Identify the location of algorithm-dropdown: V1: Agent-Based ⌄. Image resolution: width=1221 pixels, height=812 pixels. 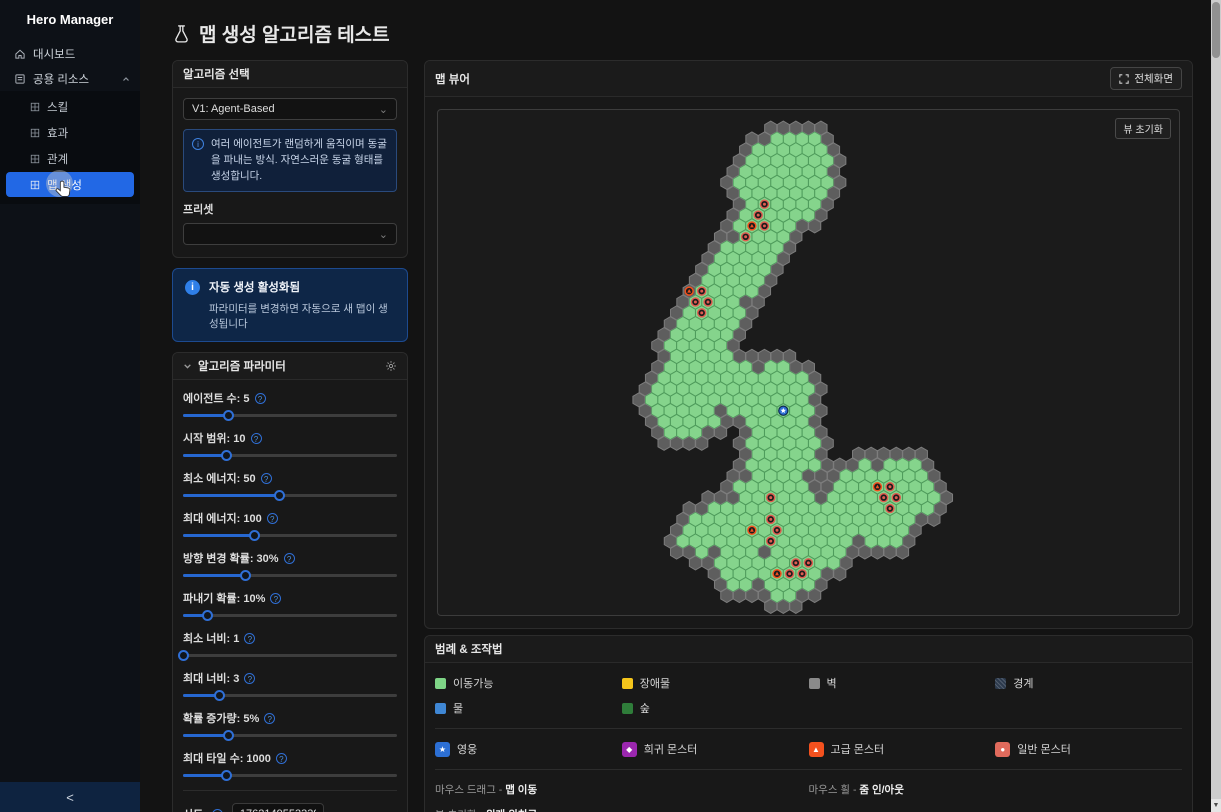
(290, 109).